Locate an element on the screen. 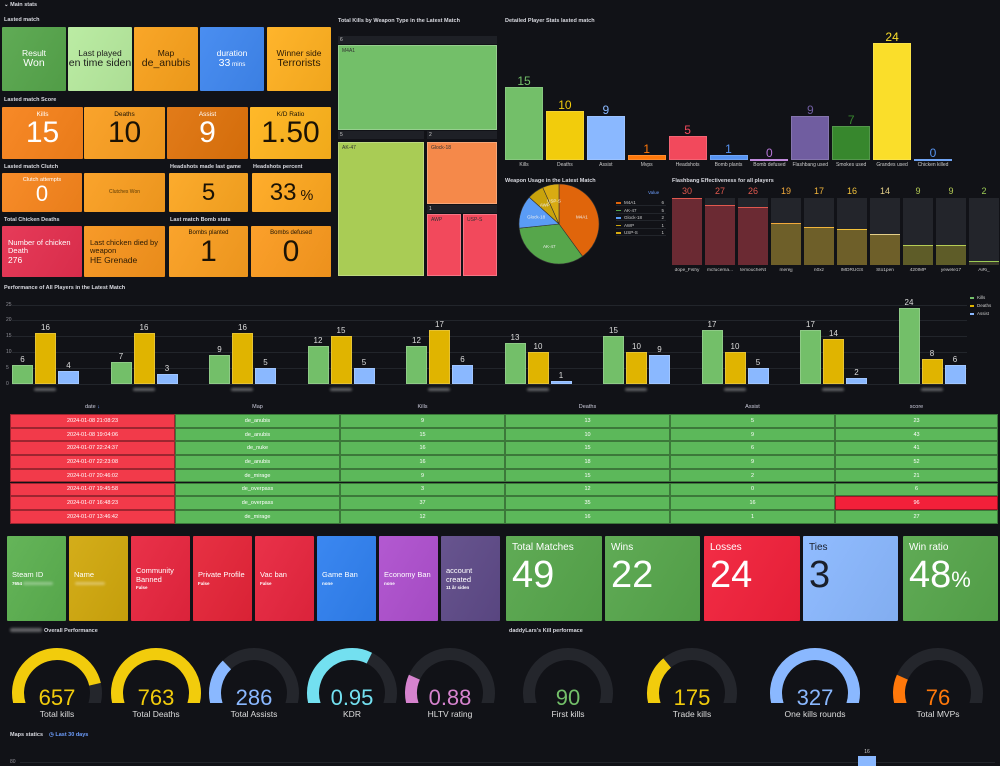  table-header-kills: Kills is located at coordinates (422, 407).